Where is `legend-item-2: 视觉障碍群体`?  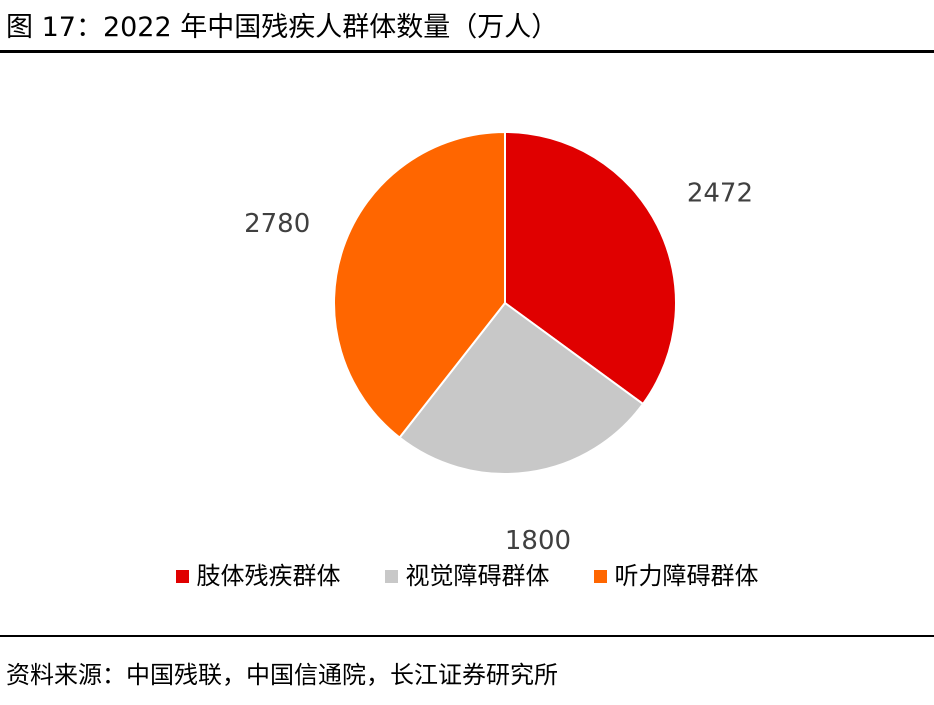 legend-item-2: 视觉障碍群体 is located at coordinates (467, 576).